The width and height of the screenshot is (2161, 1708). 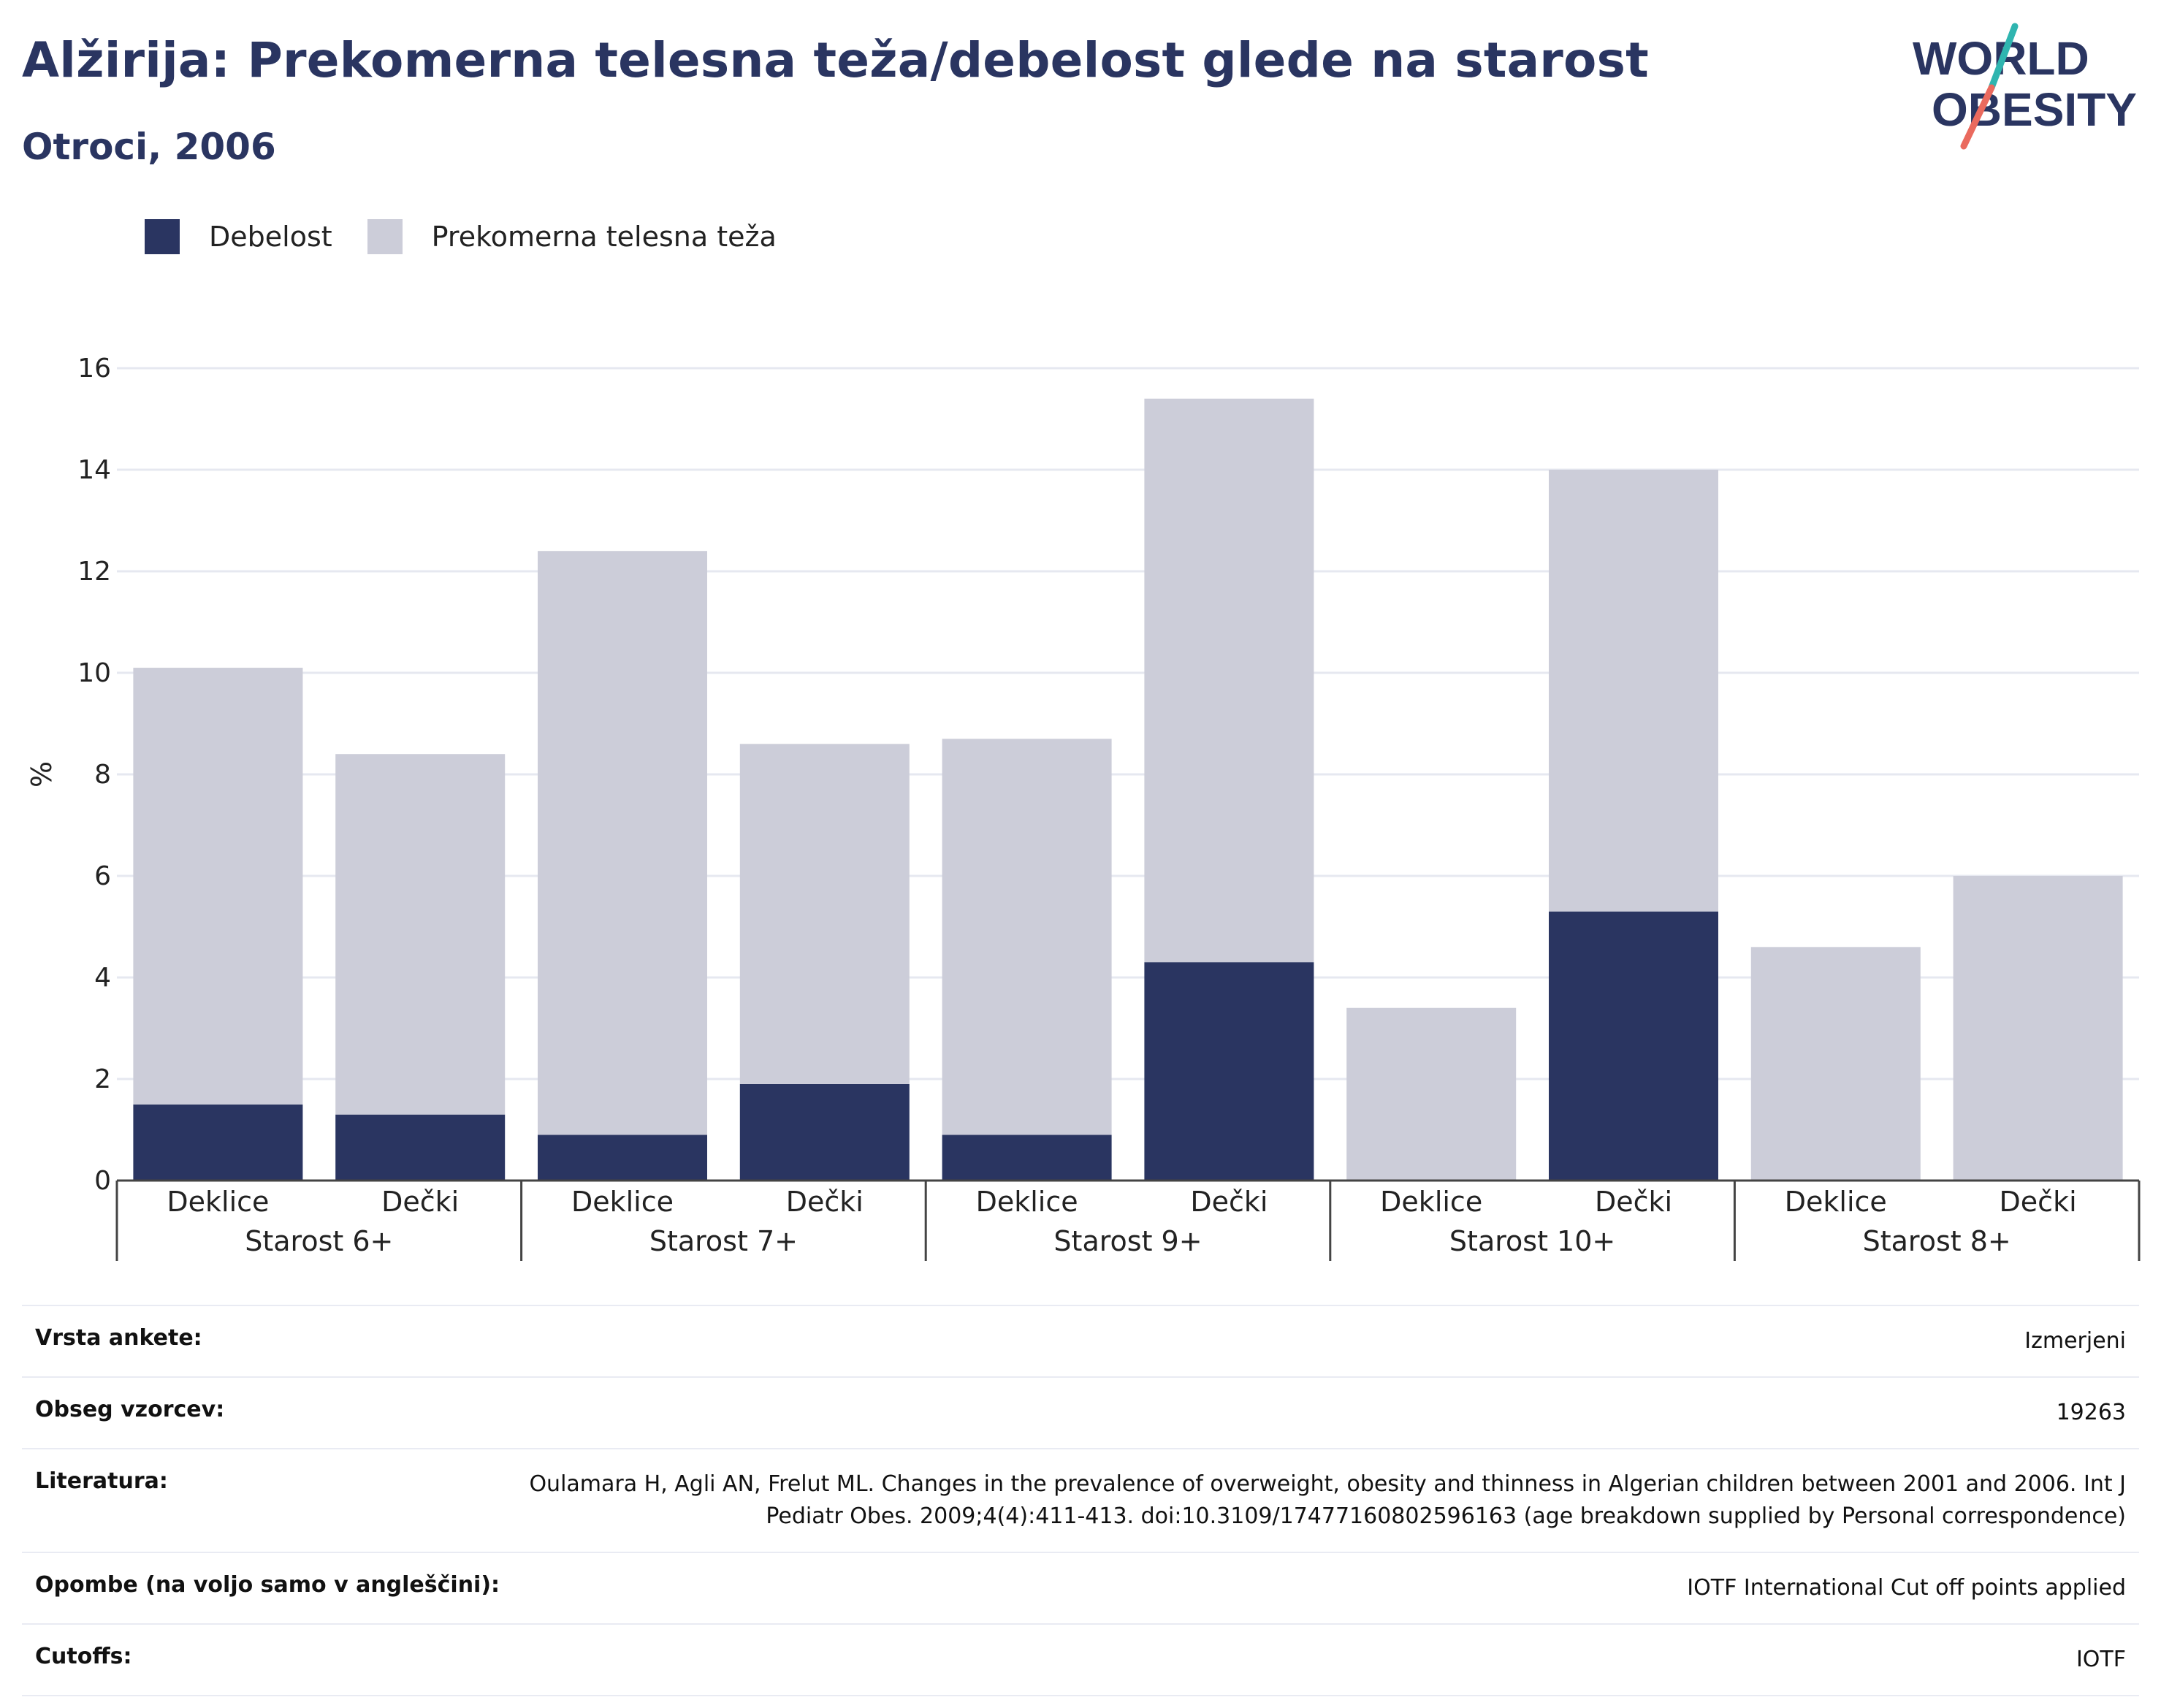 What do you see at coordinates (268, 1501) in the screenshot?
I see `info-key: Literatura:` at bounding box center [268, 1501].